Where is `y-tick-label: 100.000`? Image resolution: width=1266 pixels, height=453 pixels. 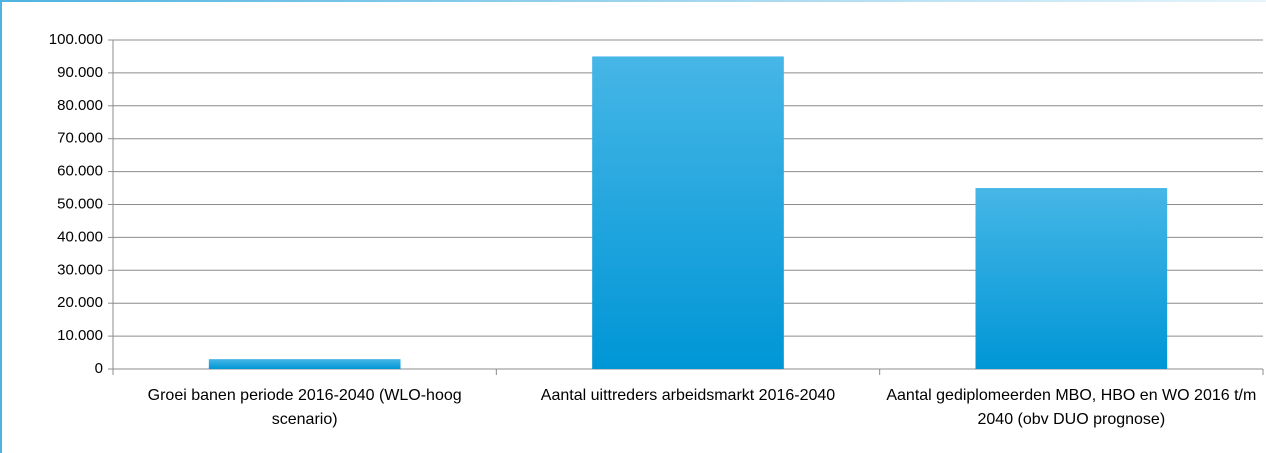
y-tick-label: 100.000 is located at coordinates (76, 39).